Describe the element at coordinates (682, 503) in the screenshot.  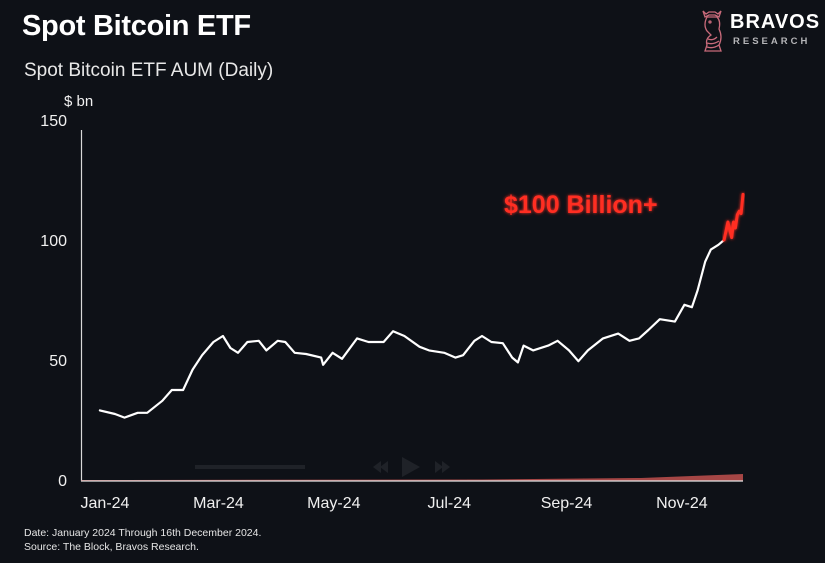
I see `x-tick-label: Nov-24` at that location.